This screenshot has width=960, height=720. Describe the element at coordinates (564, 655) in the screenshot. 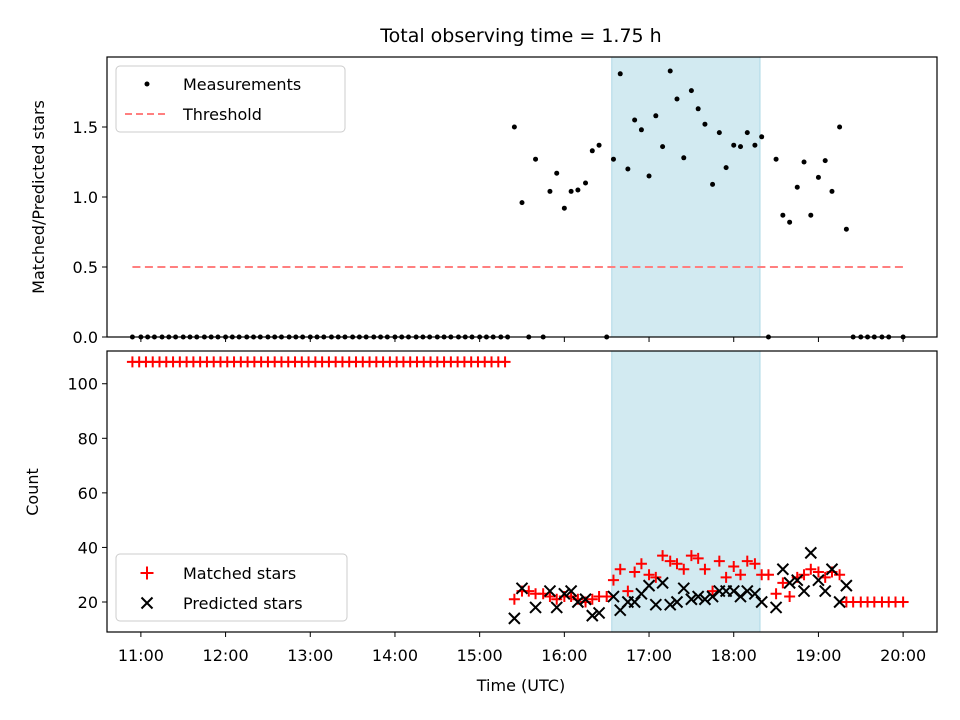

I see `x-tick-label: 16:00` at that location.